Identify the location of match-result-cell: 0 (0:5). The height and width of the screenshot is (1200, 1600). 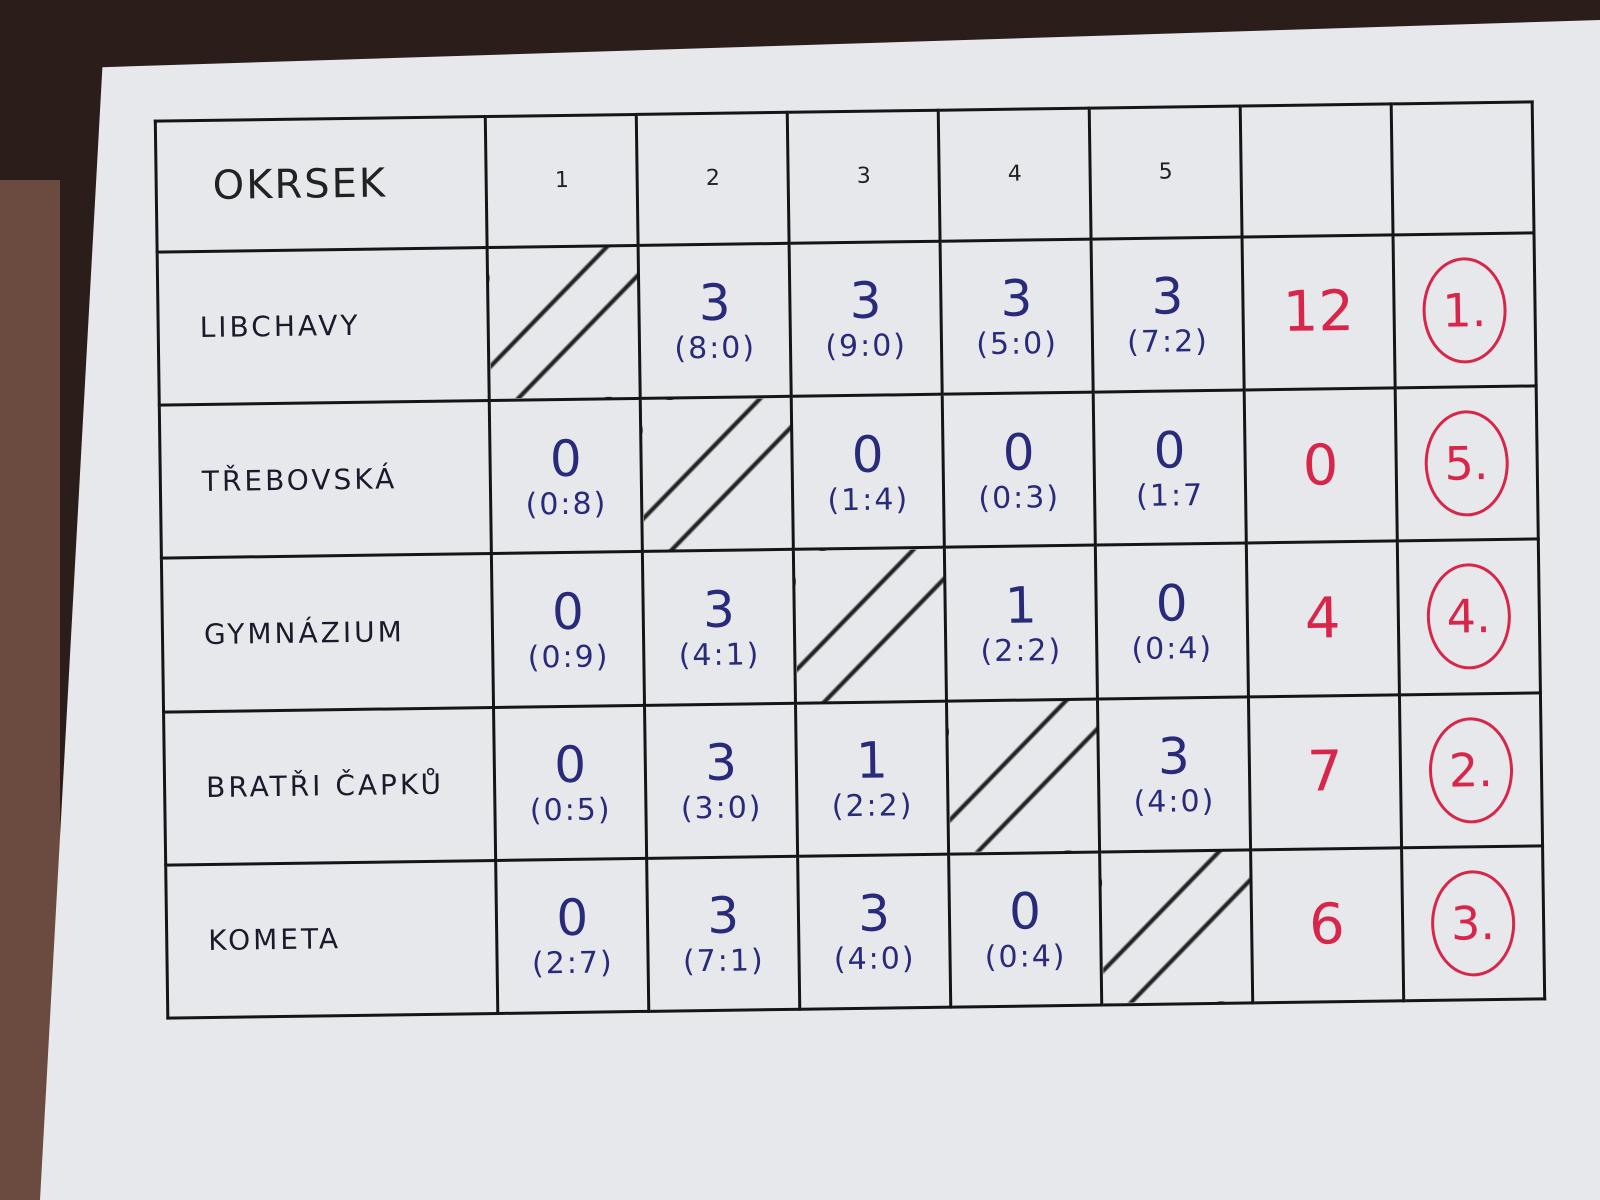
(570, 782).